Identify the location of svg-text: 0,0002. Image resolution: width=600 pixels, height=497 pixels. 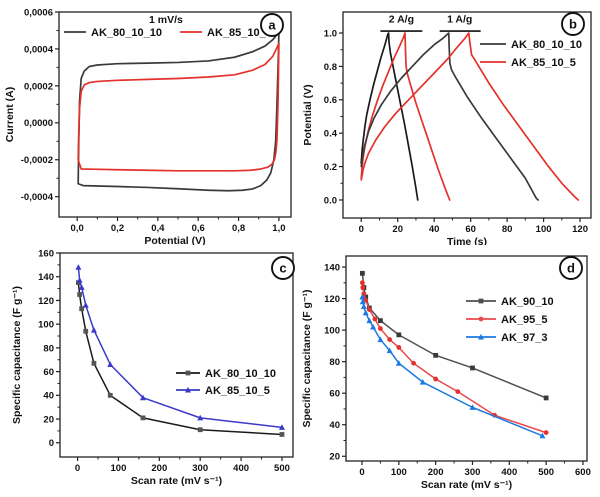
(38, 86).